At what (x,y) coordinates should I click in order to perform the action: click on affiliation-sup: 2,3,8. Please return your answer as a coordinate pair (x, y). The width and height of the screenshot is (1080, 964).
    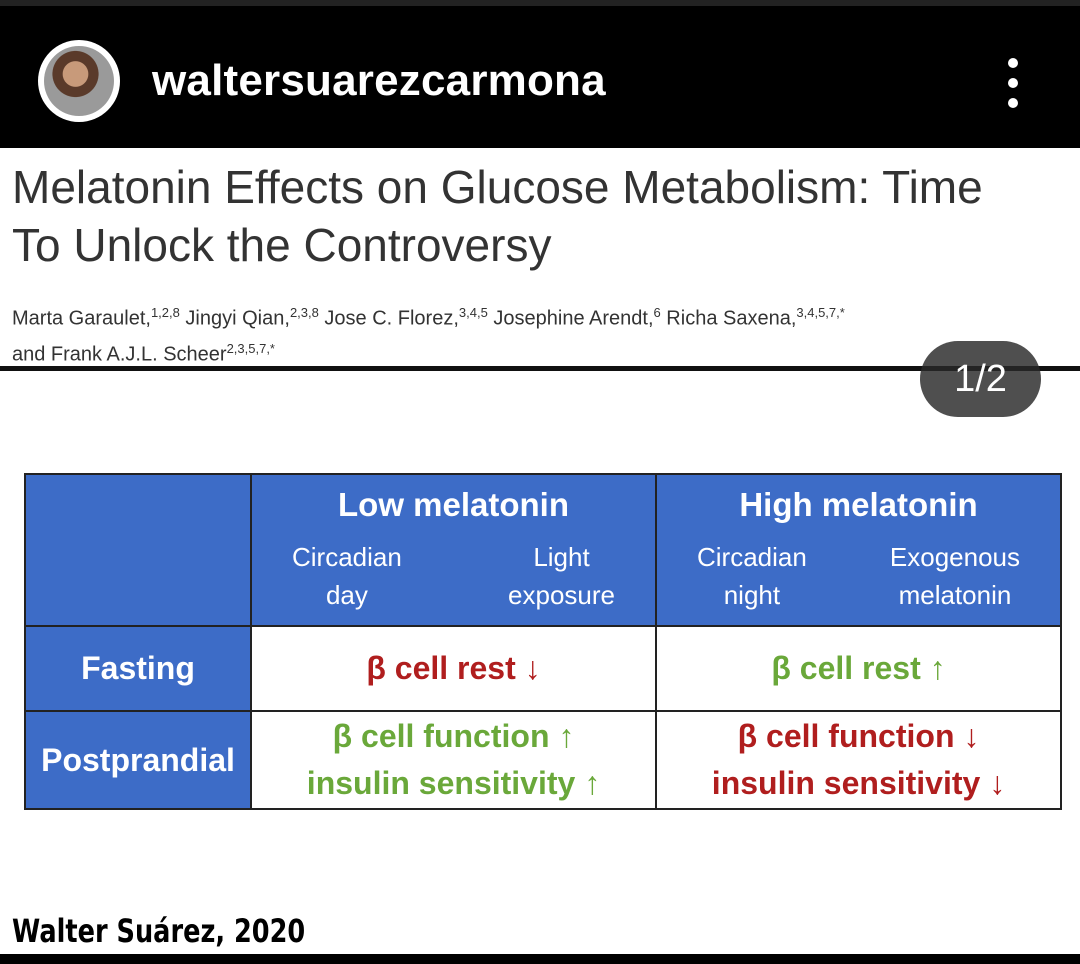
    Looking at the image, I should click on (304, 312).